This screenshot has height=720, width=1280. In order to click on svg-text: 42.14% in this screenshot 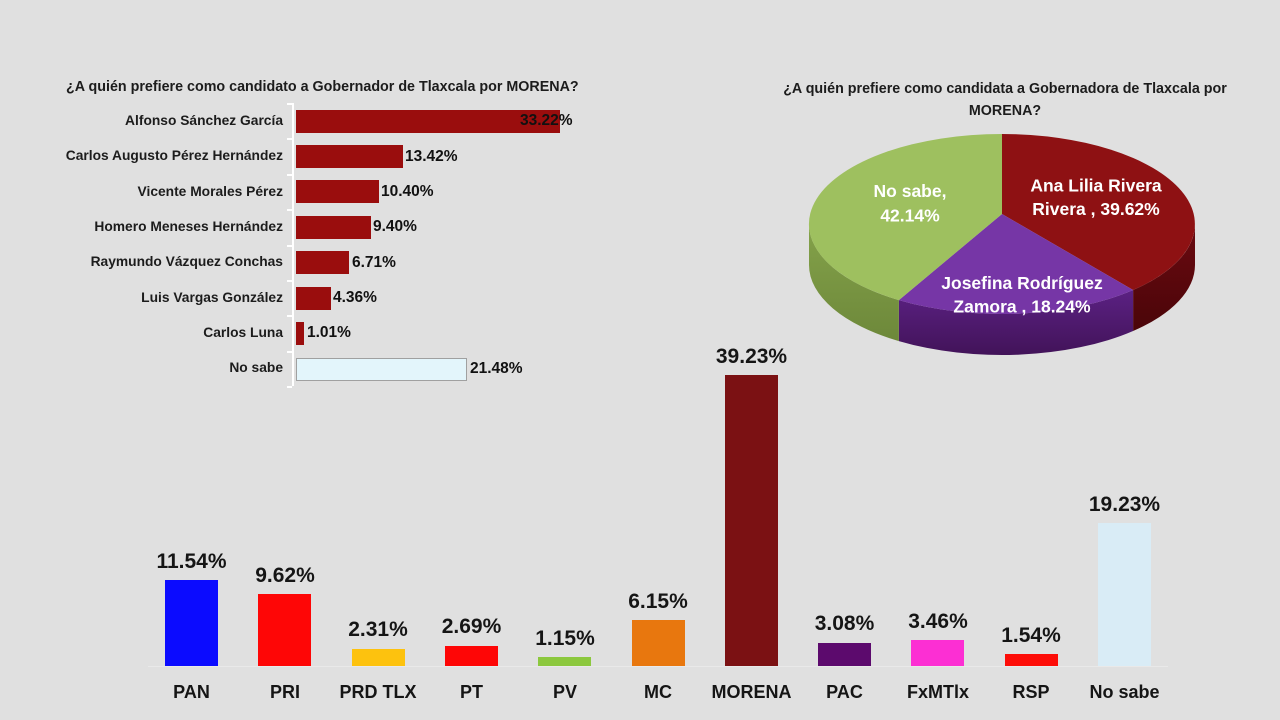, I will do `click(910, 216)`.